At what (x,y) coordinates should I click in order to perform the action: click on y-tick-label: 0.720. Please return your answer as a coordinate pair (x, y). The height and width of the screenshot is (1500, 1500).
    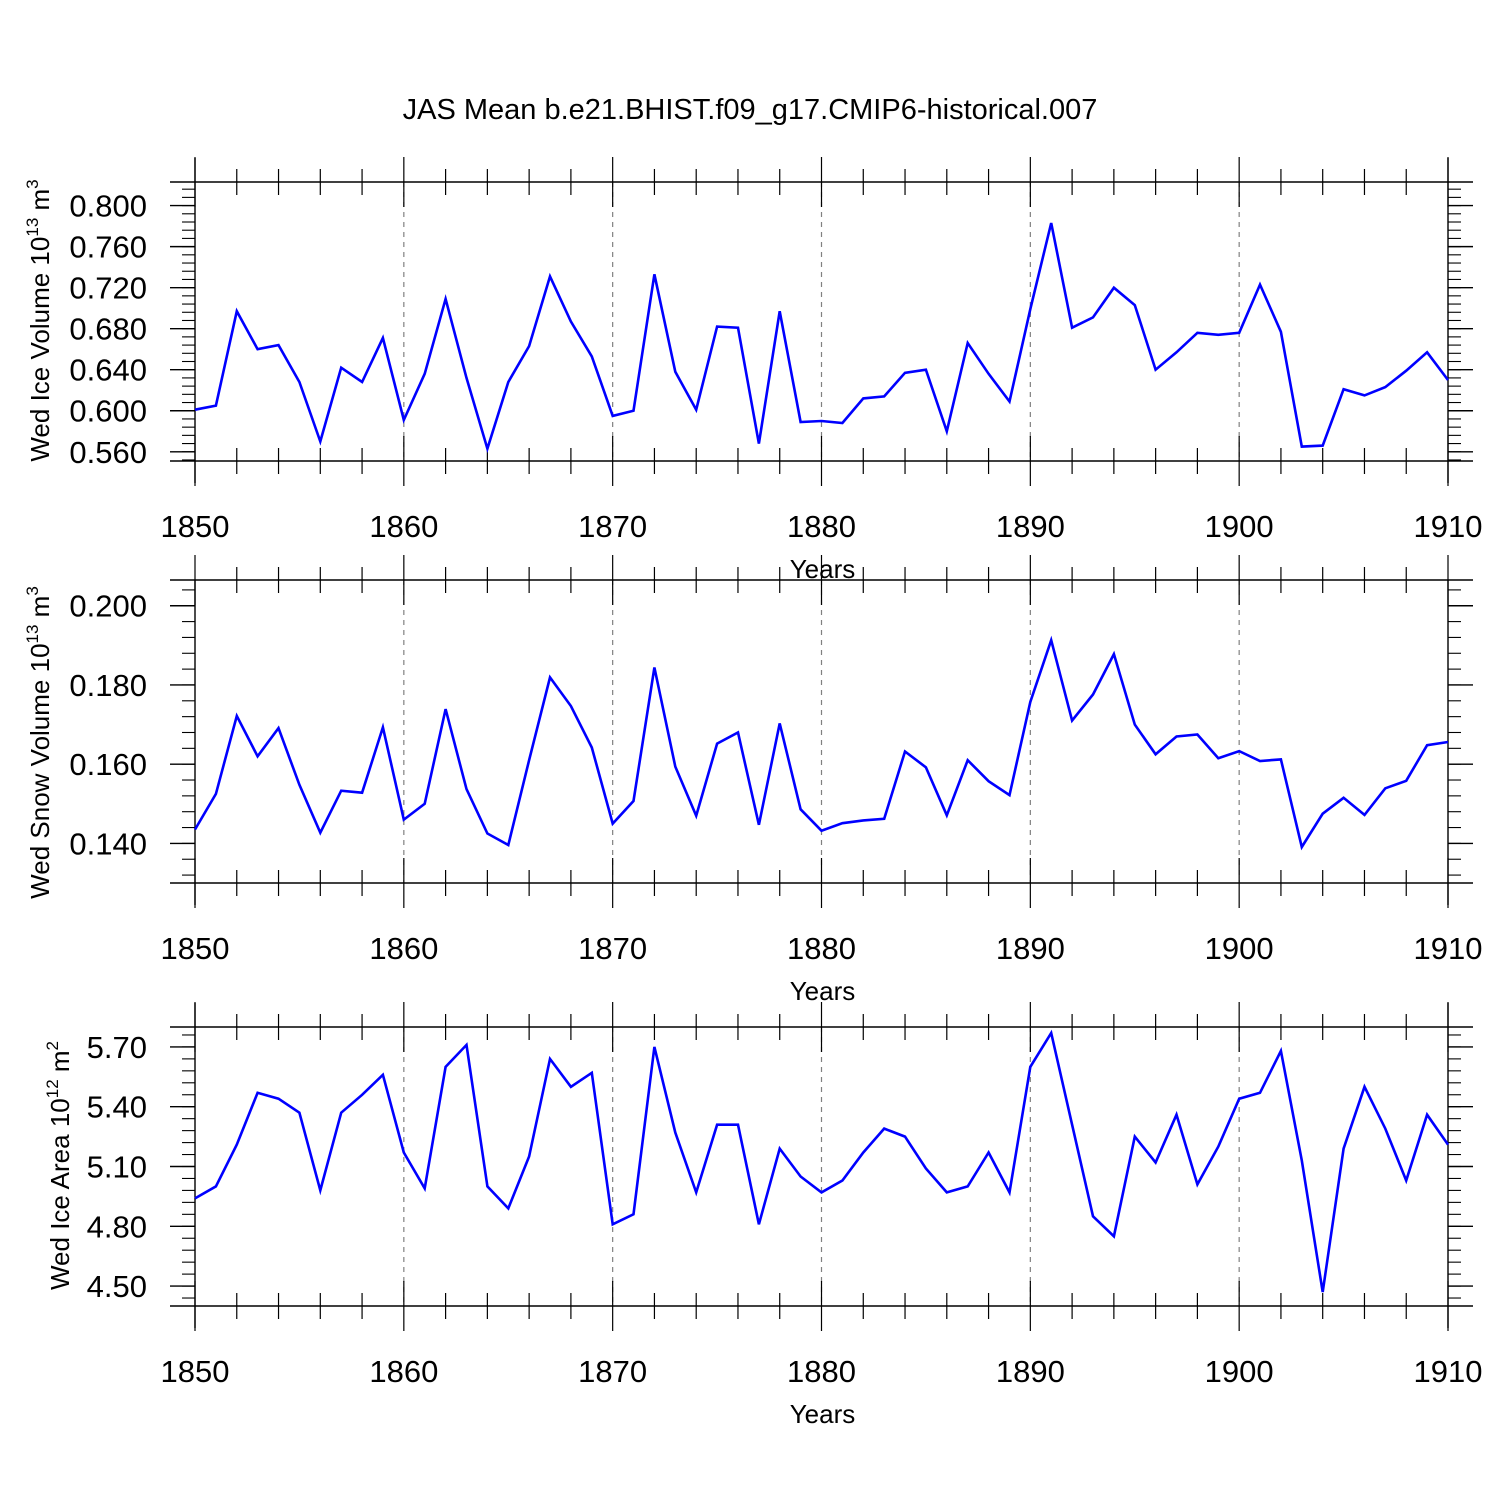
    Looking at the image, I should click on (108, 288).